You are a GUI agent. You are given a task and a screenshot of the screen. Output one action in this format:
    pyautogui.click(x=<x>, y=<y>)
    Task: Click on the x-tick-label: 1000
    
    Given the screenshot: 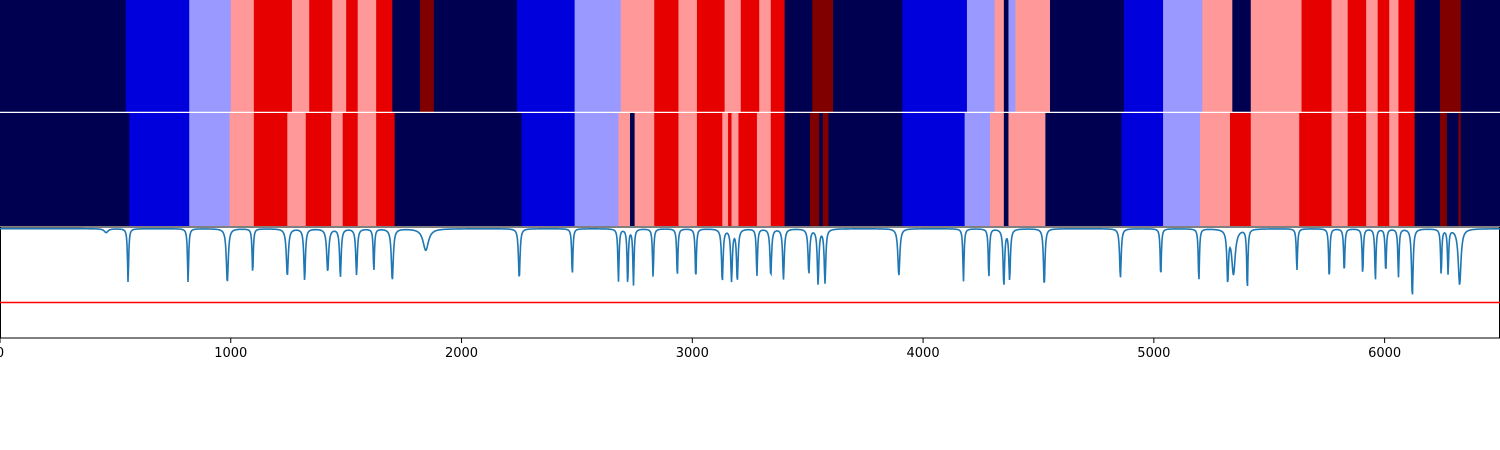 What is the action you would take?
    pyautogui.click(x=230, y=353)
    